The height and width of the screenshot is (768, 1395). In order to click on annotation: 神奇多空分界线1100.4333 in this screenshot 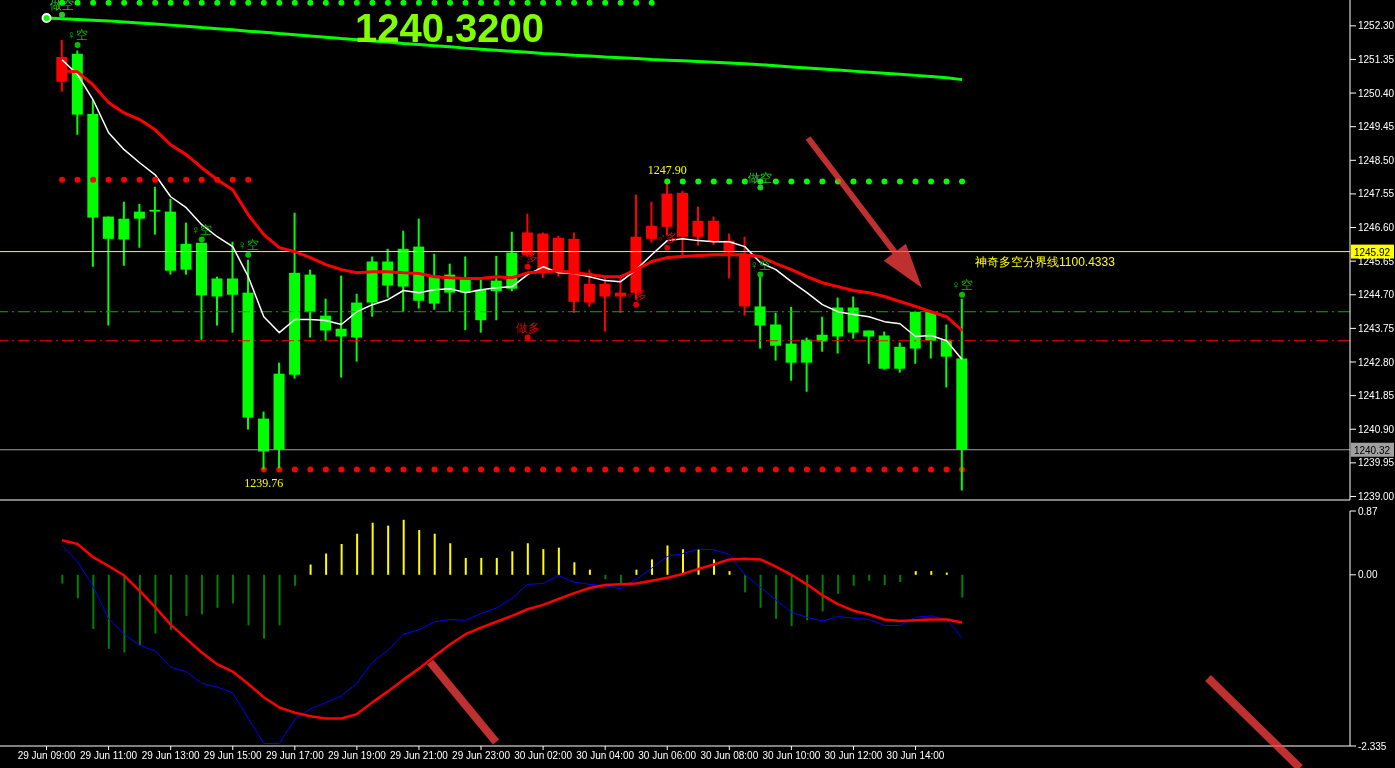, I will do `click(1045, 262)`.